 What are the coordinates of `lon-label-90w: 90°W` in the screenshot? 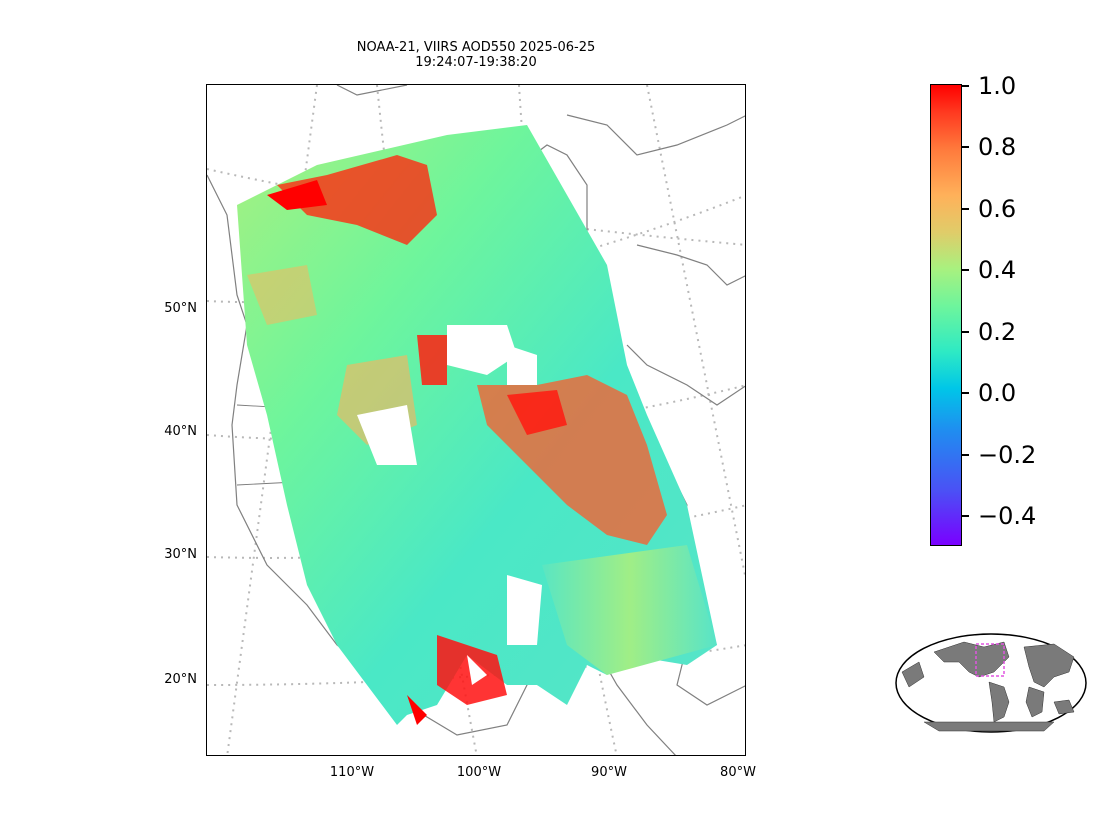 It's located at (609, 772).